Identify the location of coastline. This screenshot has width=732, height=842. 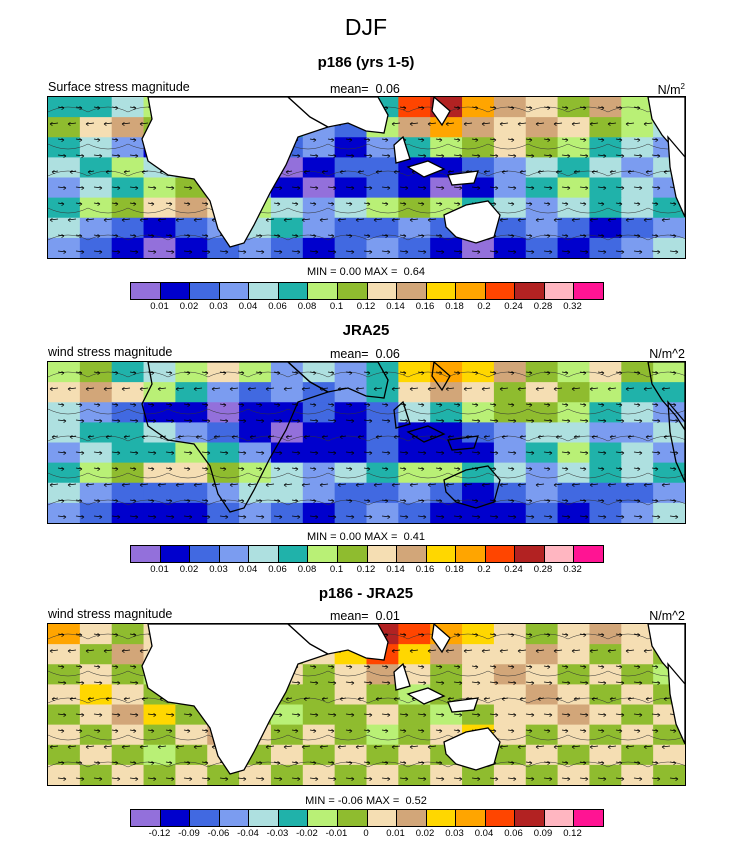
(426, 169).